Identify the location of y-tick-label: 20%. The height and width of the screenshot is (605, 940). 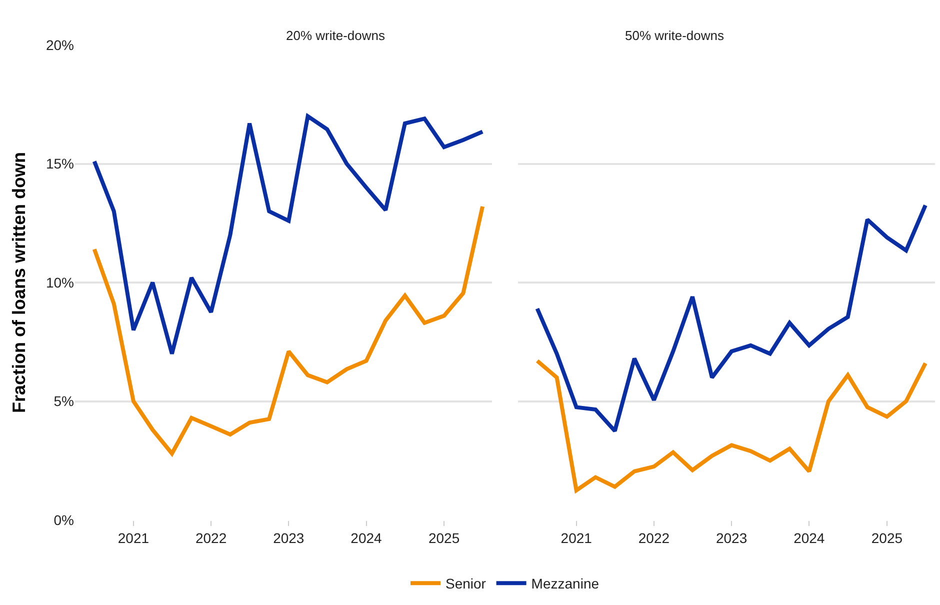
(60, 44).